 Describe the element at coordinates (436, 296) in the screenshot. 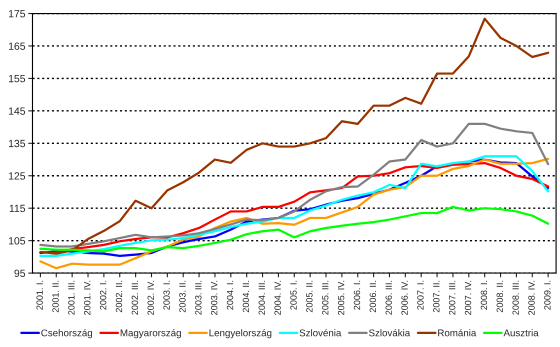

I see `x-tick-label: 2007. II.` at that location.